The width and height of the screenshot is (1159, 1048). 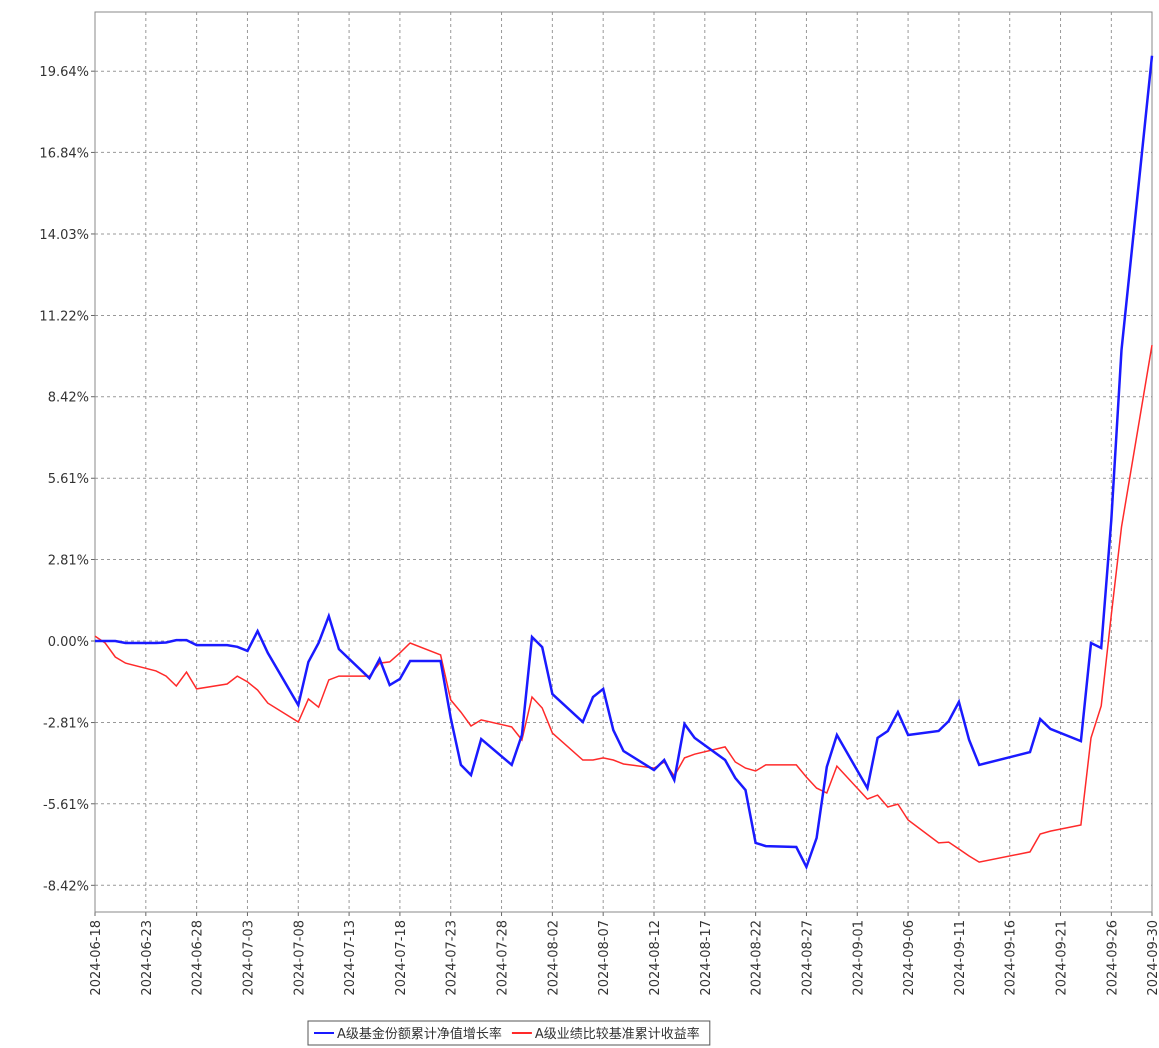 What do you see at coordinates (807, 958) in the screenshot?
I see `x-tick-label: 2024-08-27` at bounding box center [807, 958].